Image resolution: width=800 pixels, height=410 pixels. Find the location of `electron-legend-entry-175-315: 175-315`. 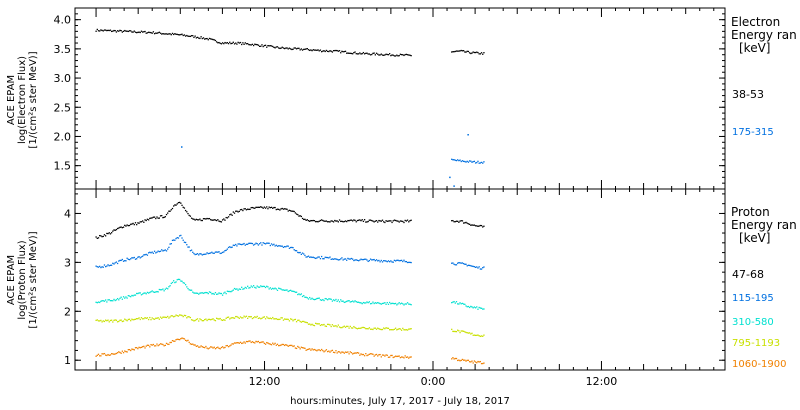

electron-legend-entry-175-315: 175-315 is located at coordinates (753, 132).